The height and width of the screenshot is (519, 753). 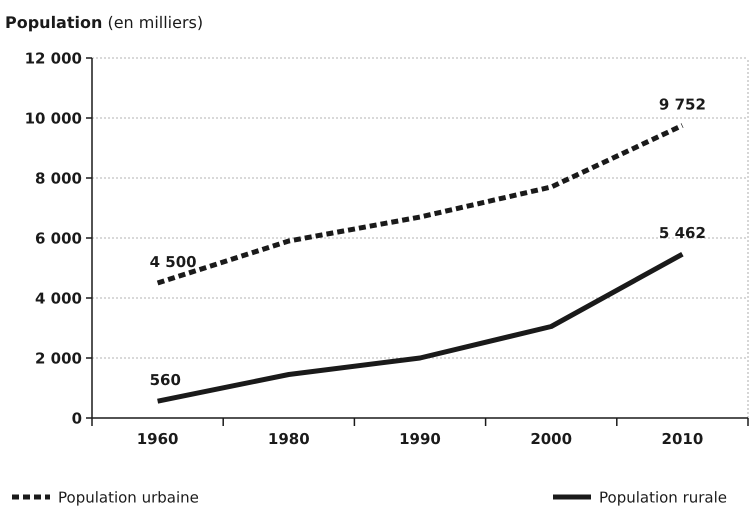 What do you see at coordinates (58, 358) in the screenshot?
I see `y-tick-label: 2 000` at bounding box center [58, 358].